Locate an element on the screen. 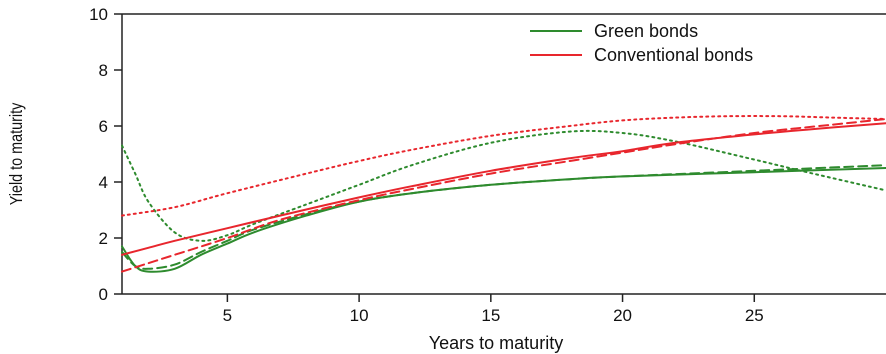 The height and width of the screenshot is (354, 886). x-axis-ticks: 5 10 15 20 25 is located at coordinates (493, 309).